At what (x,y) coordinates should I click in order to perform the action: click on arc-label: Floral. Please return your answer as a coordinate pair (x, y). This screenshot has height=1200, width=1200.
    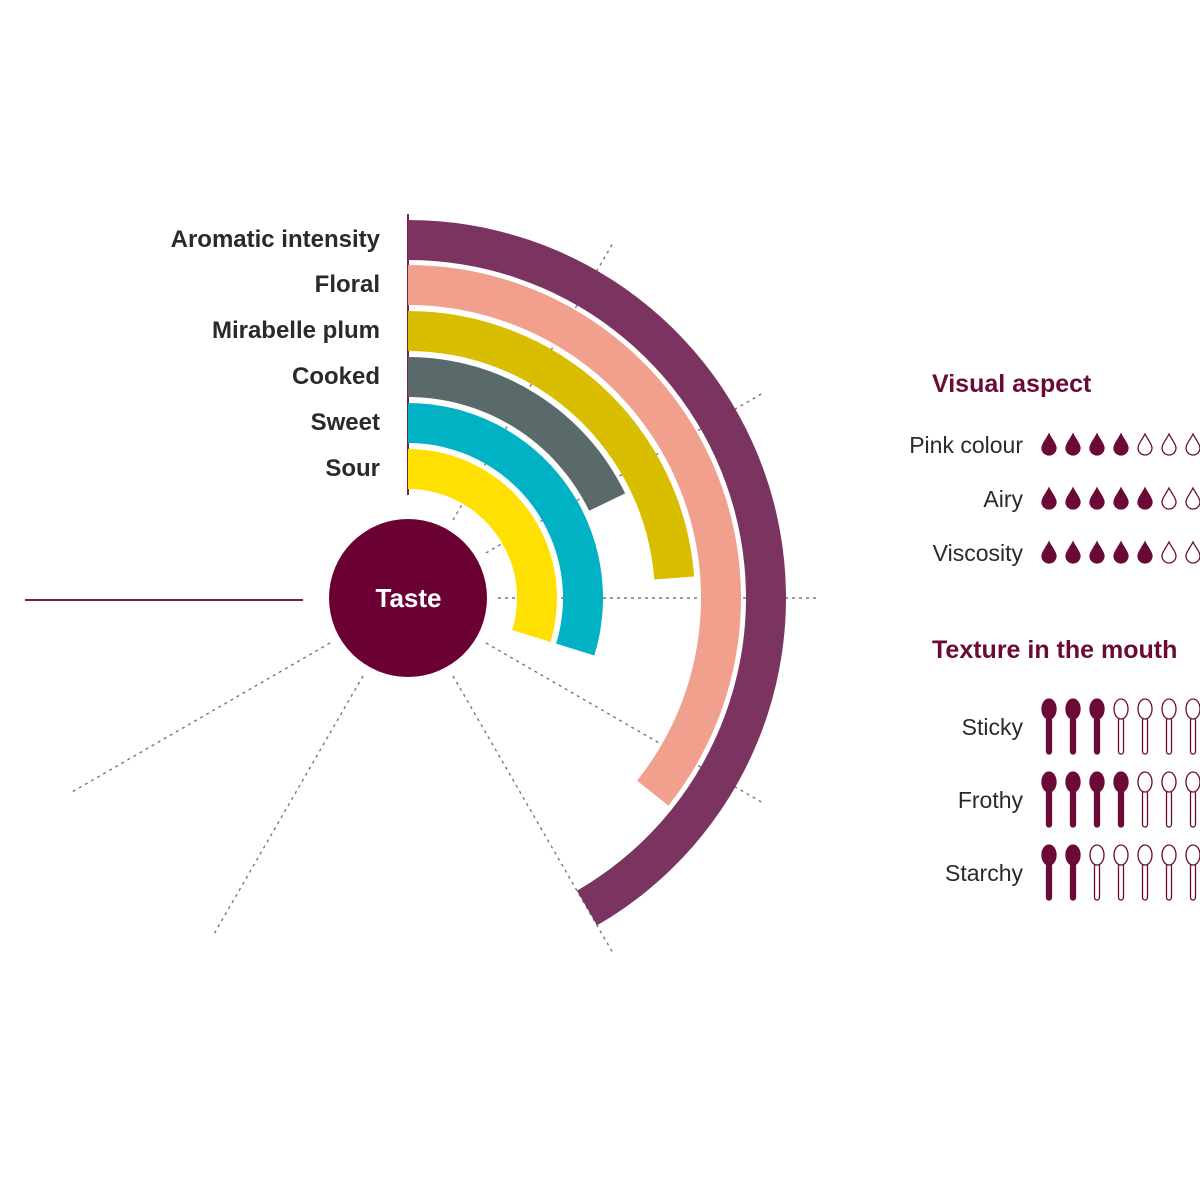
    Looking at the image, I should click on (347, 284).